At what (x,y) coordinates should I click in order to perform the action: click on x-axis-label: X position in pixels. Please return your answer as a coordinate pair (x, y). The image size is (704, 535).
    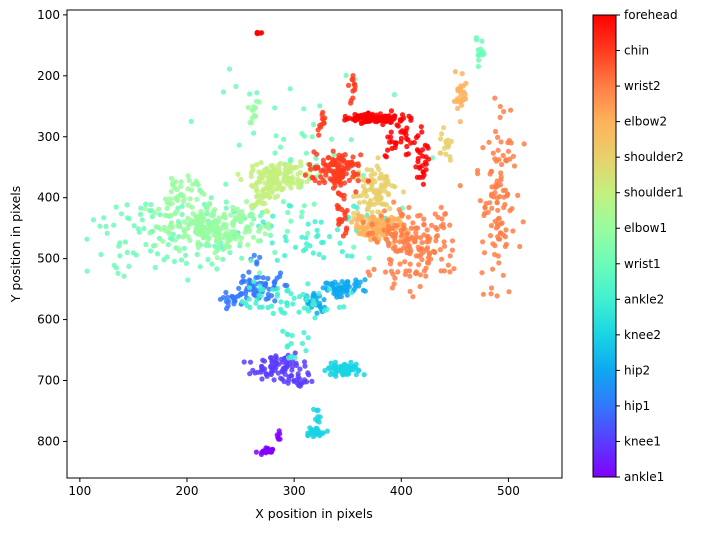
    Looking at the image, I should click on (314, 513).